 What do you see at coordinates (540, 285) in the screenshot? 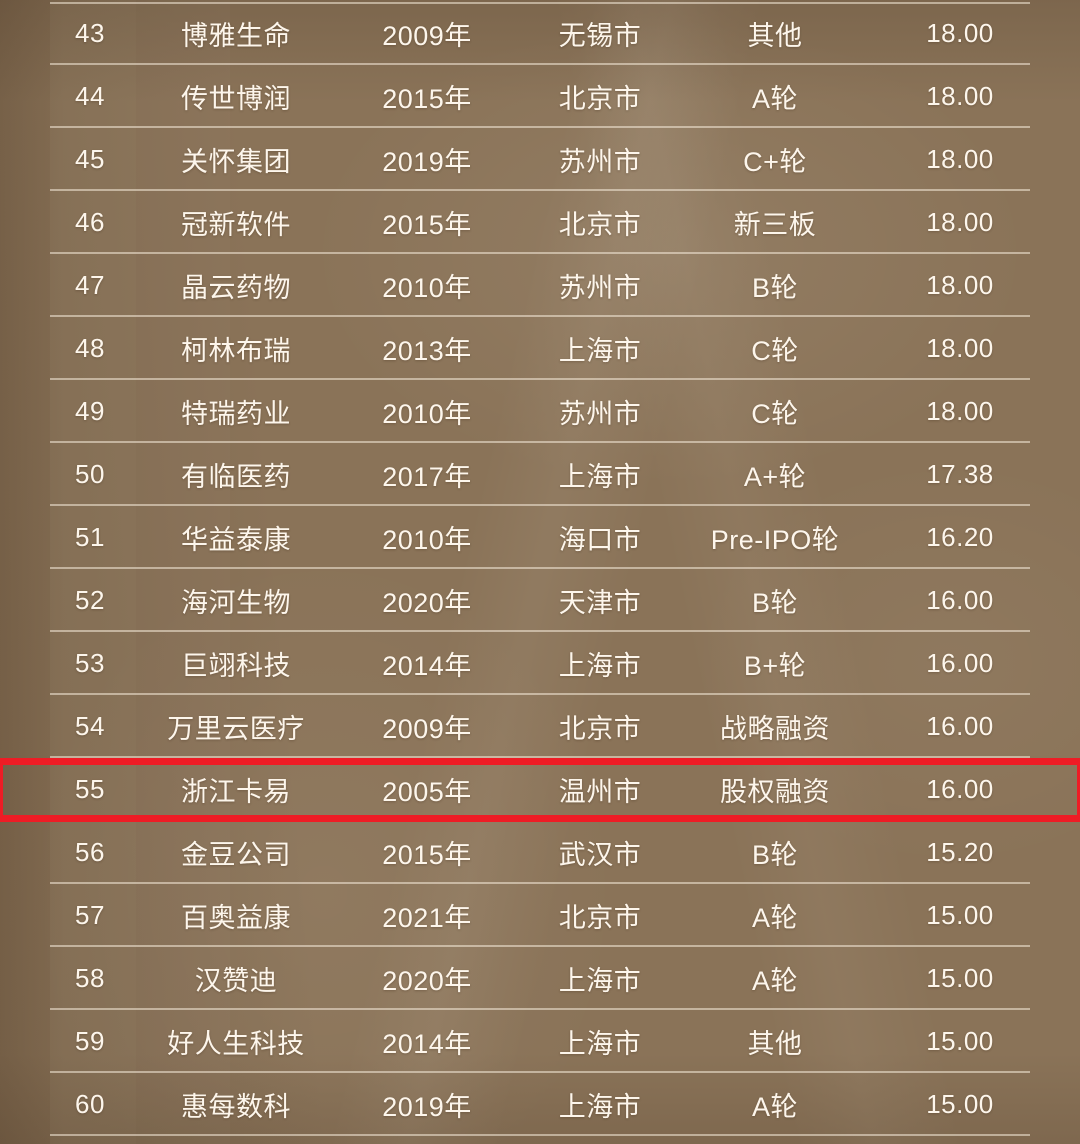
I see `table-row: 47 晶云药物 2010年 苏州市 B轮 18.00` at bounding box center [540, 285].